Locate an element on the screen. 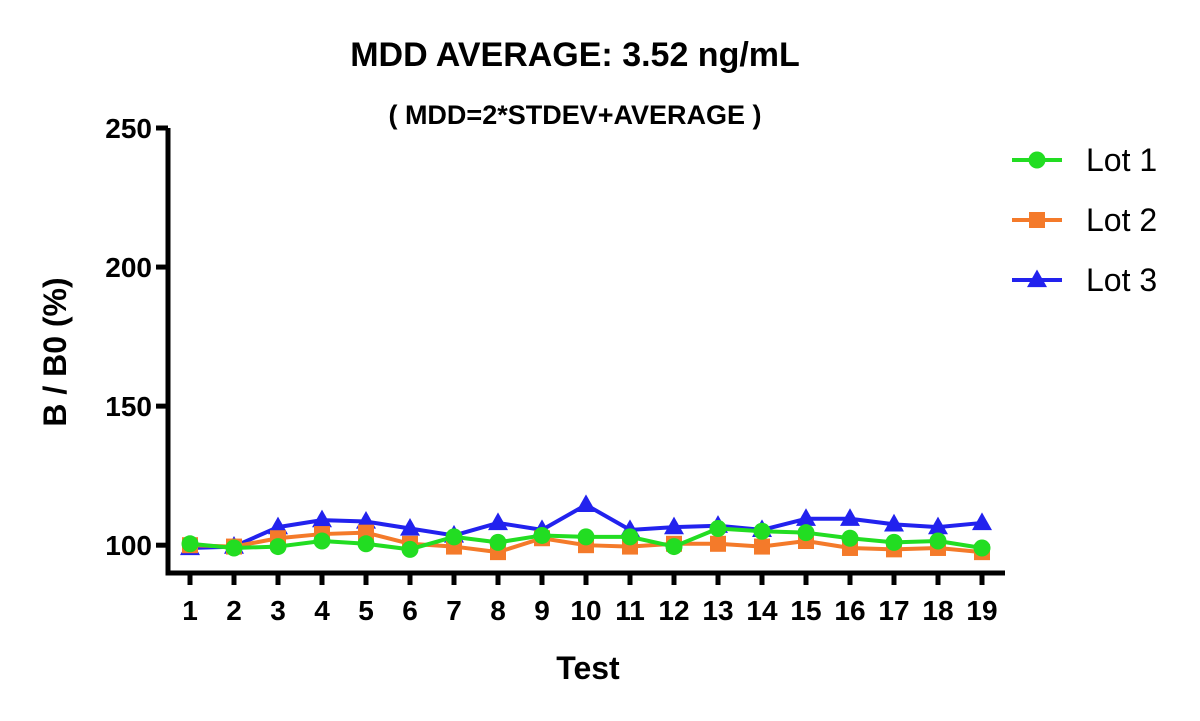 The width and height of the screenshot is (1200, 721). x-tick-label: 5 is located at coordinates (366, 610).